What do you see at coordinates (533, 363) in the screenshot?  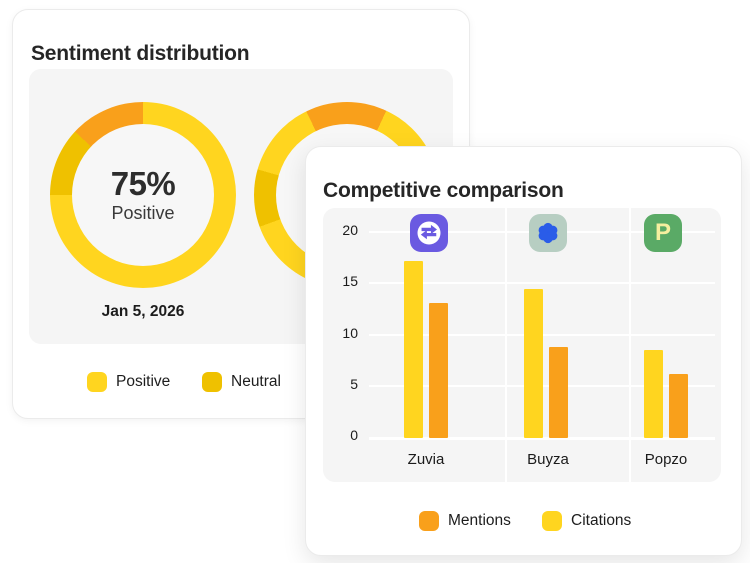 I see `bar-buyza-citations` at bounding box center [533, 363].